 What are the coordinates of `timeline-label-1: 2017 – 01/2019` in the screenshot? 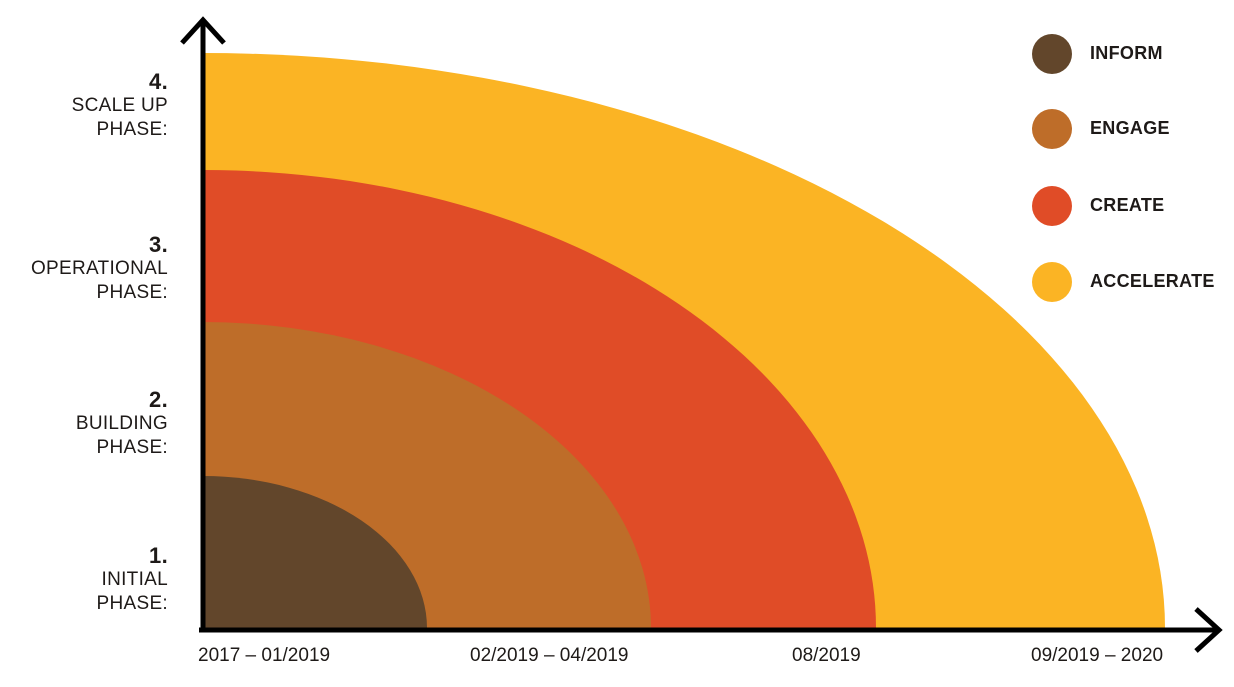 It's located at (264, 655).